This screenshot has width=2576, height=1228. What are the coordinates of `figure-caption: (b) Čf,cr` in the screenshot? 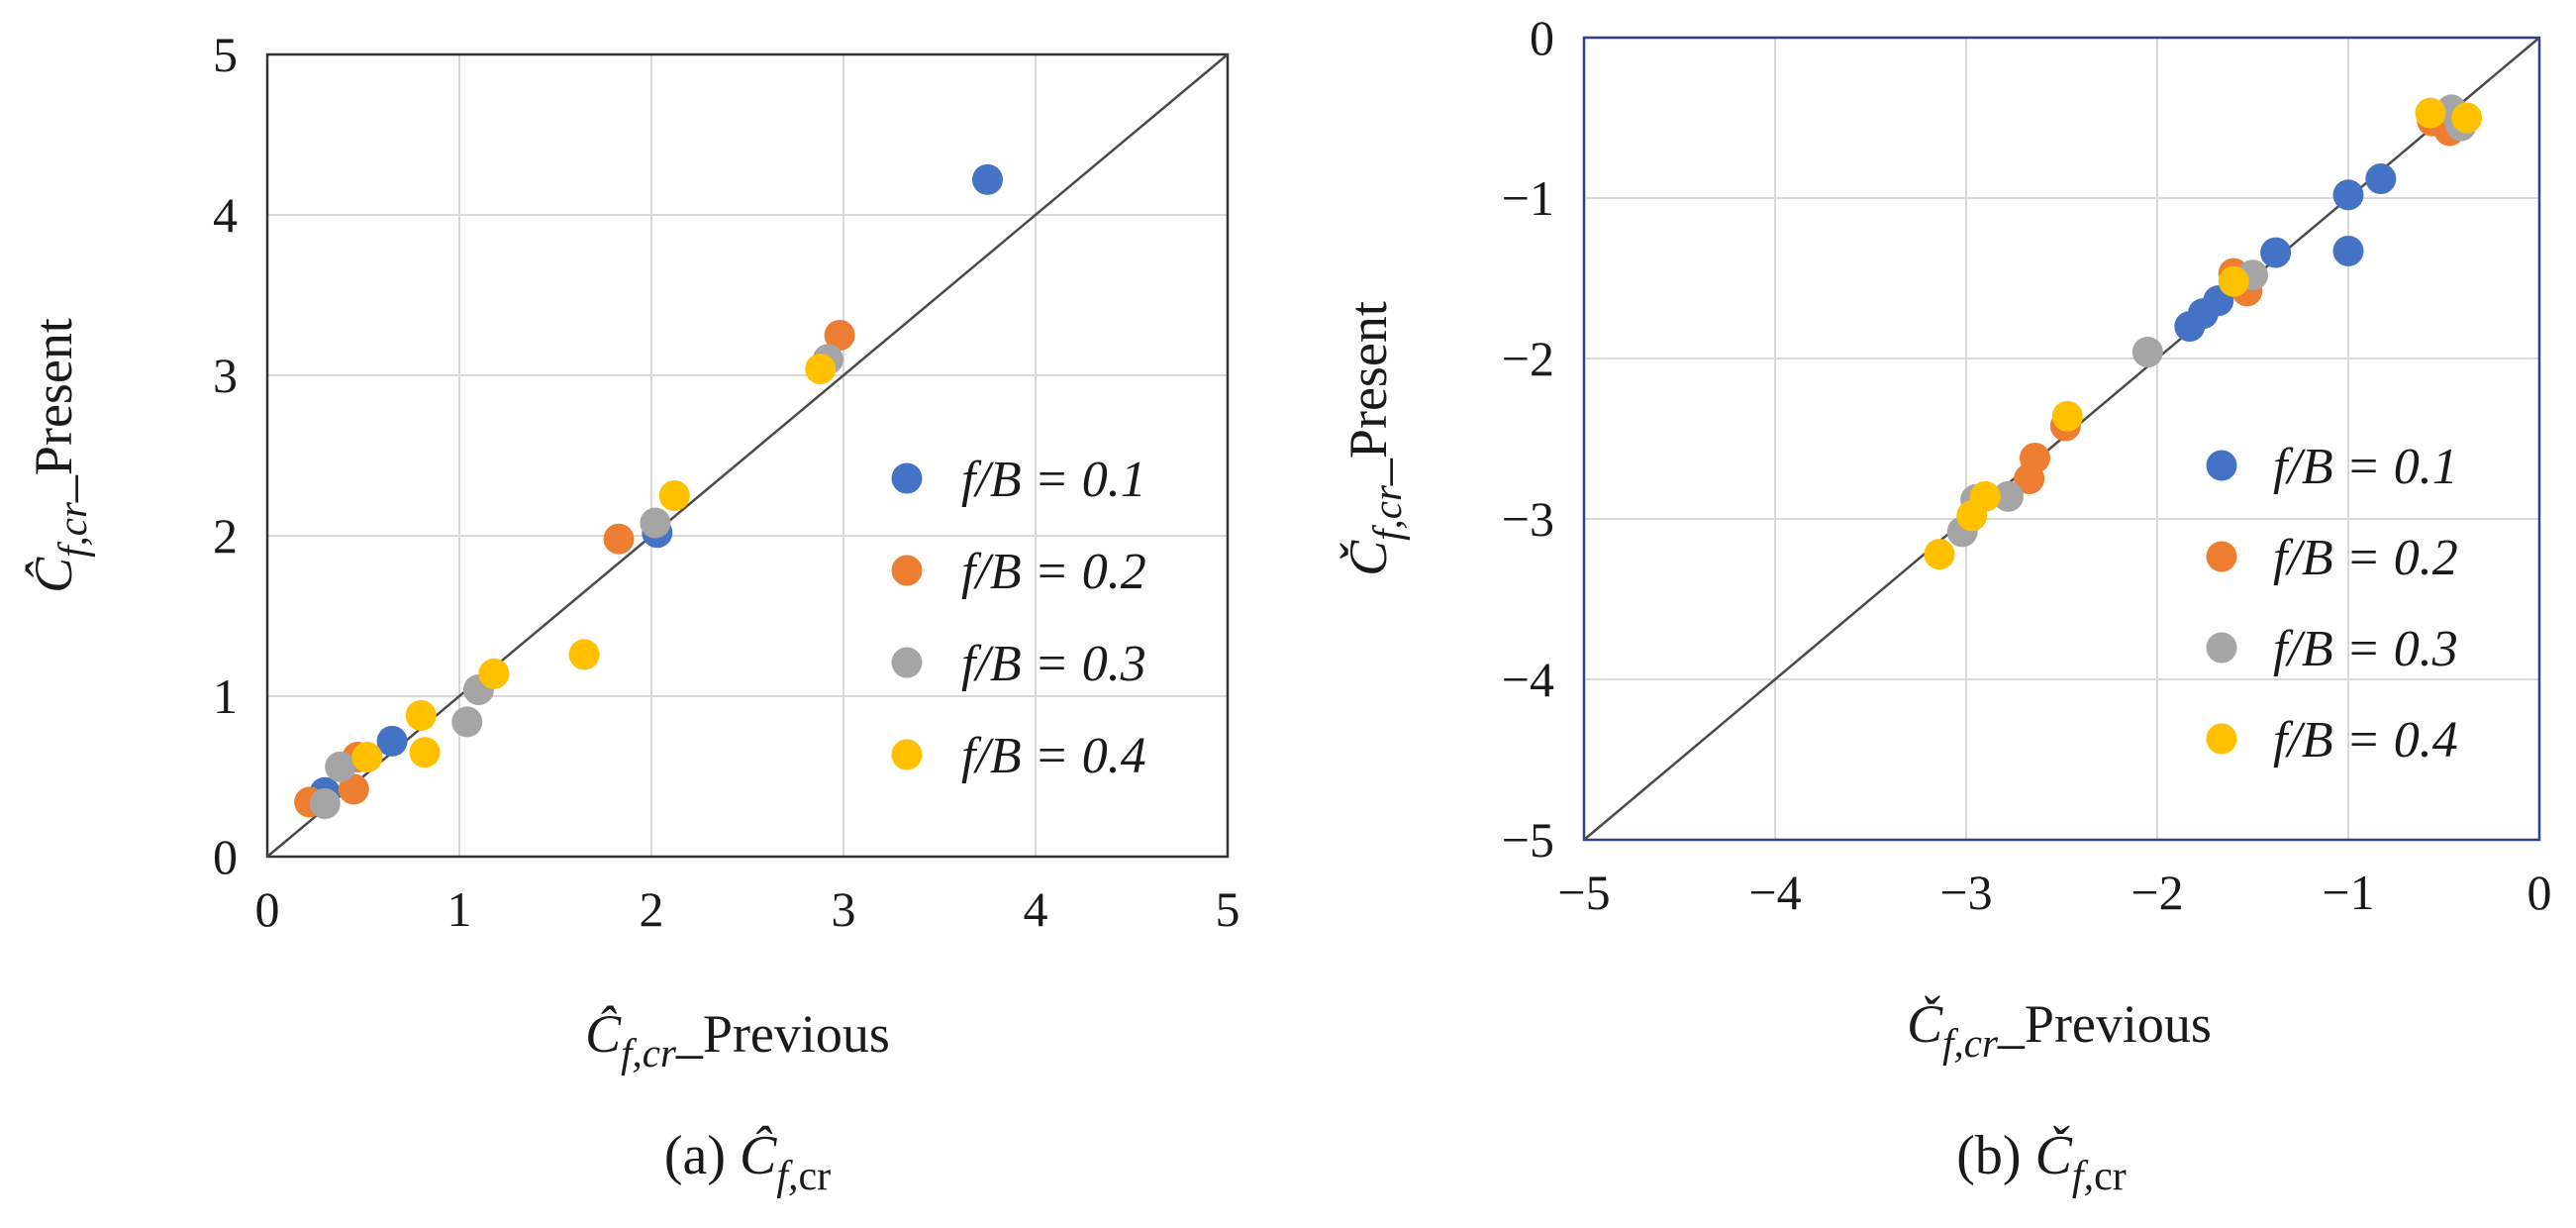 It's located at (2041, 1162).